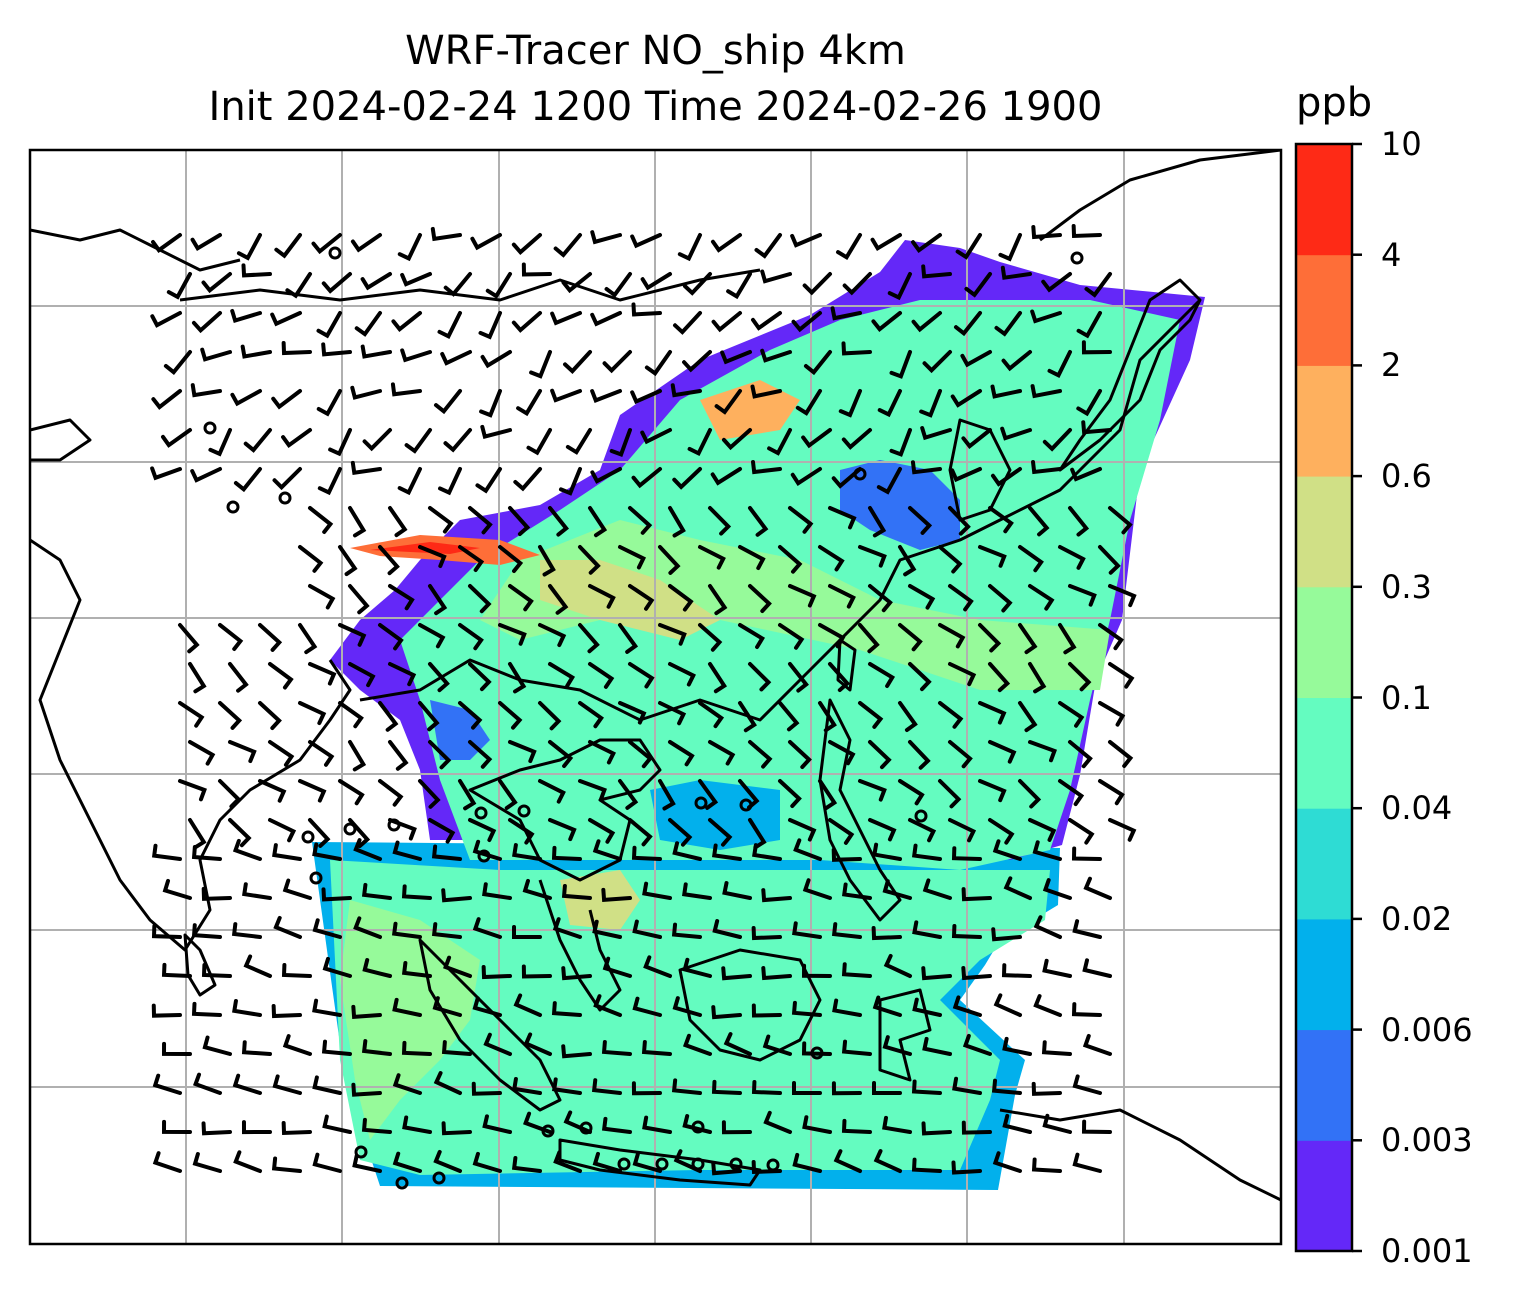 This screenshot has width=1528, height=1306. Describe the element at coordinates (200, 965) in the screenshot. I see `coastline-srilanka` at that location.